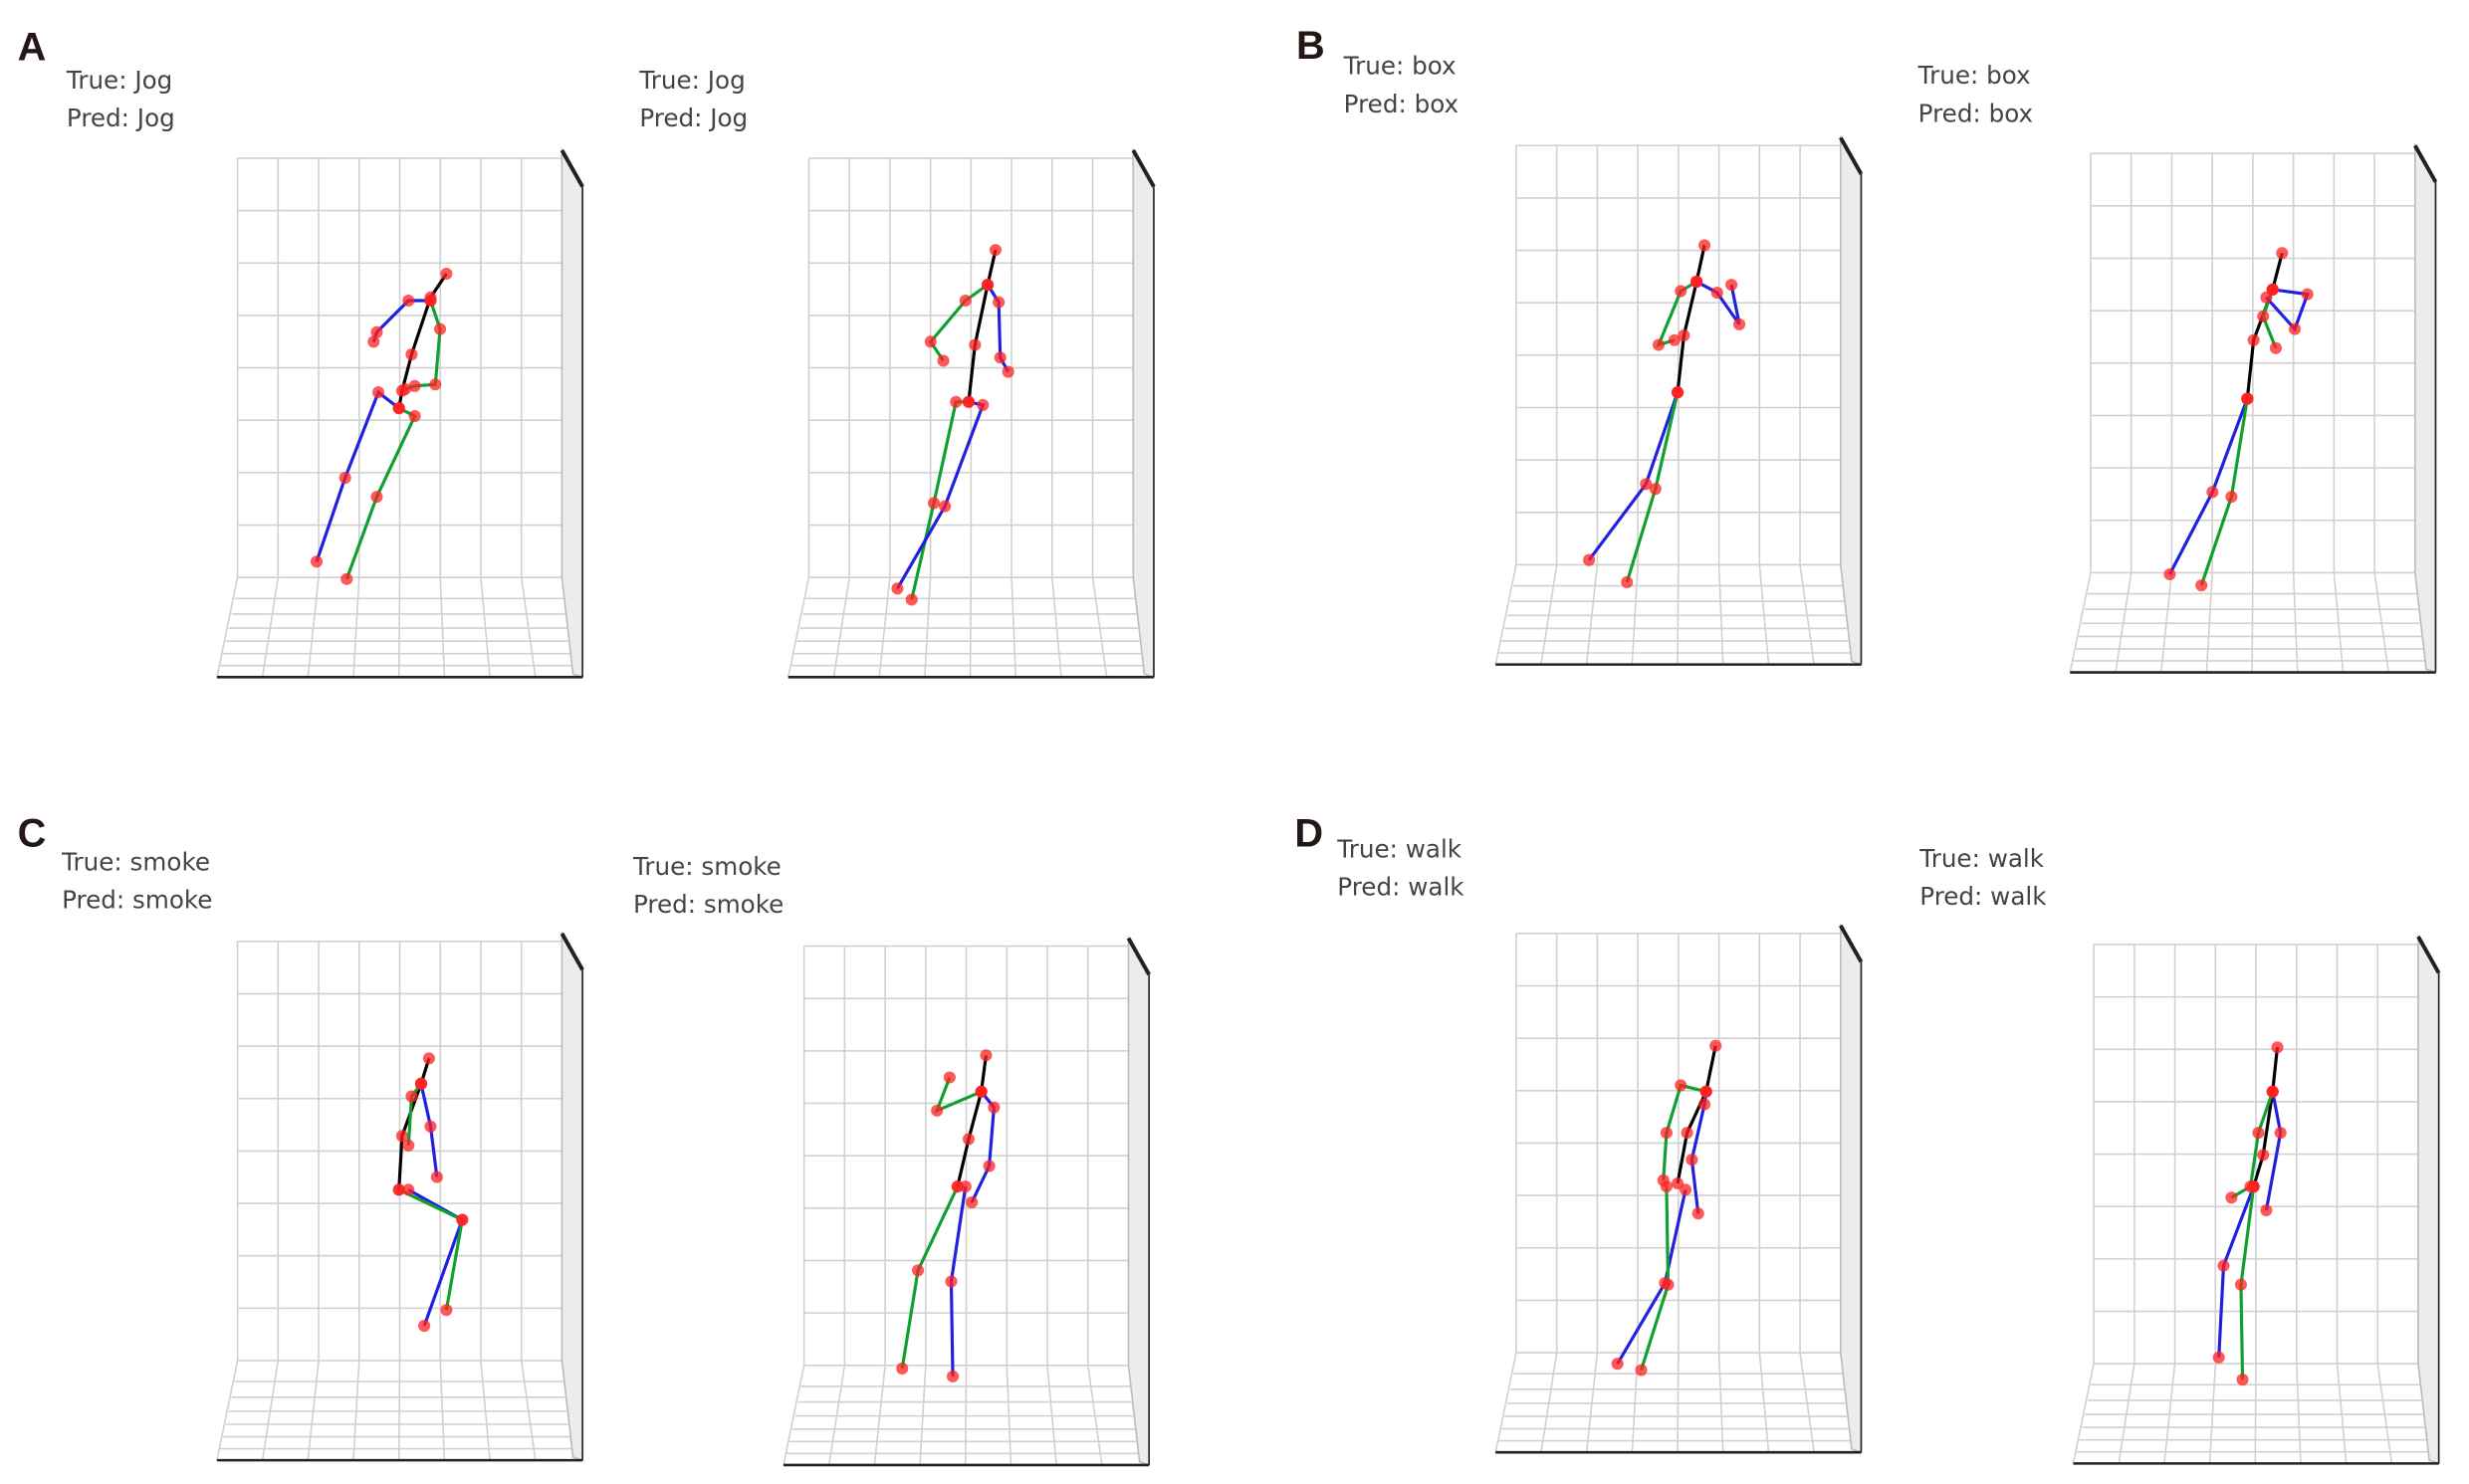  What do you see at coordinates (693, 118) in the screenshot?
I see `pred-label: Pred: Jog` at bounding box center [693, 118].